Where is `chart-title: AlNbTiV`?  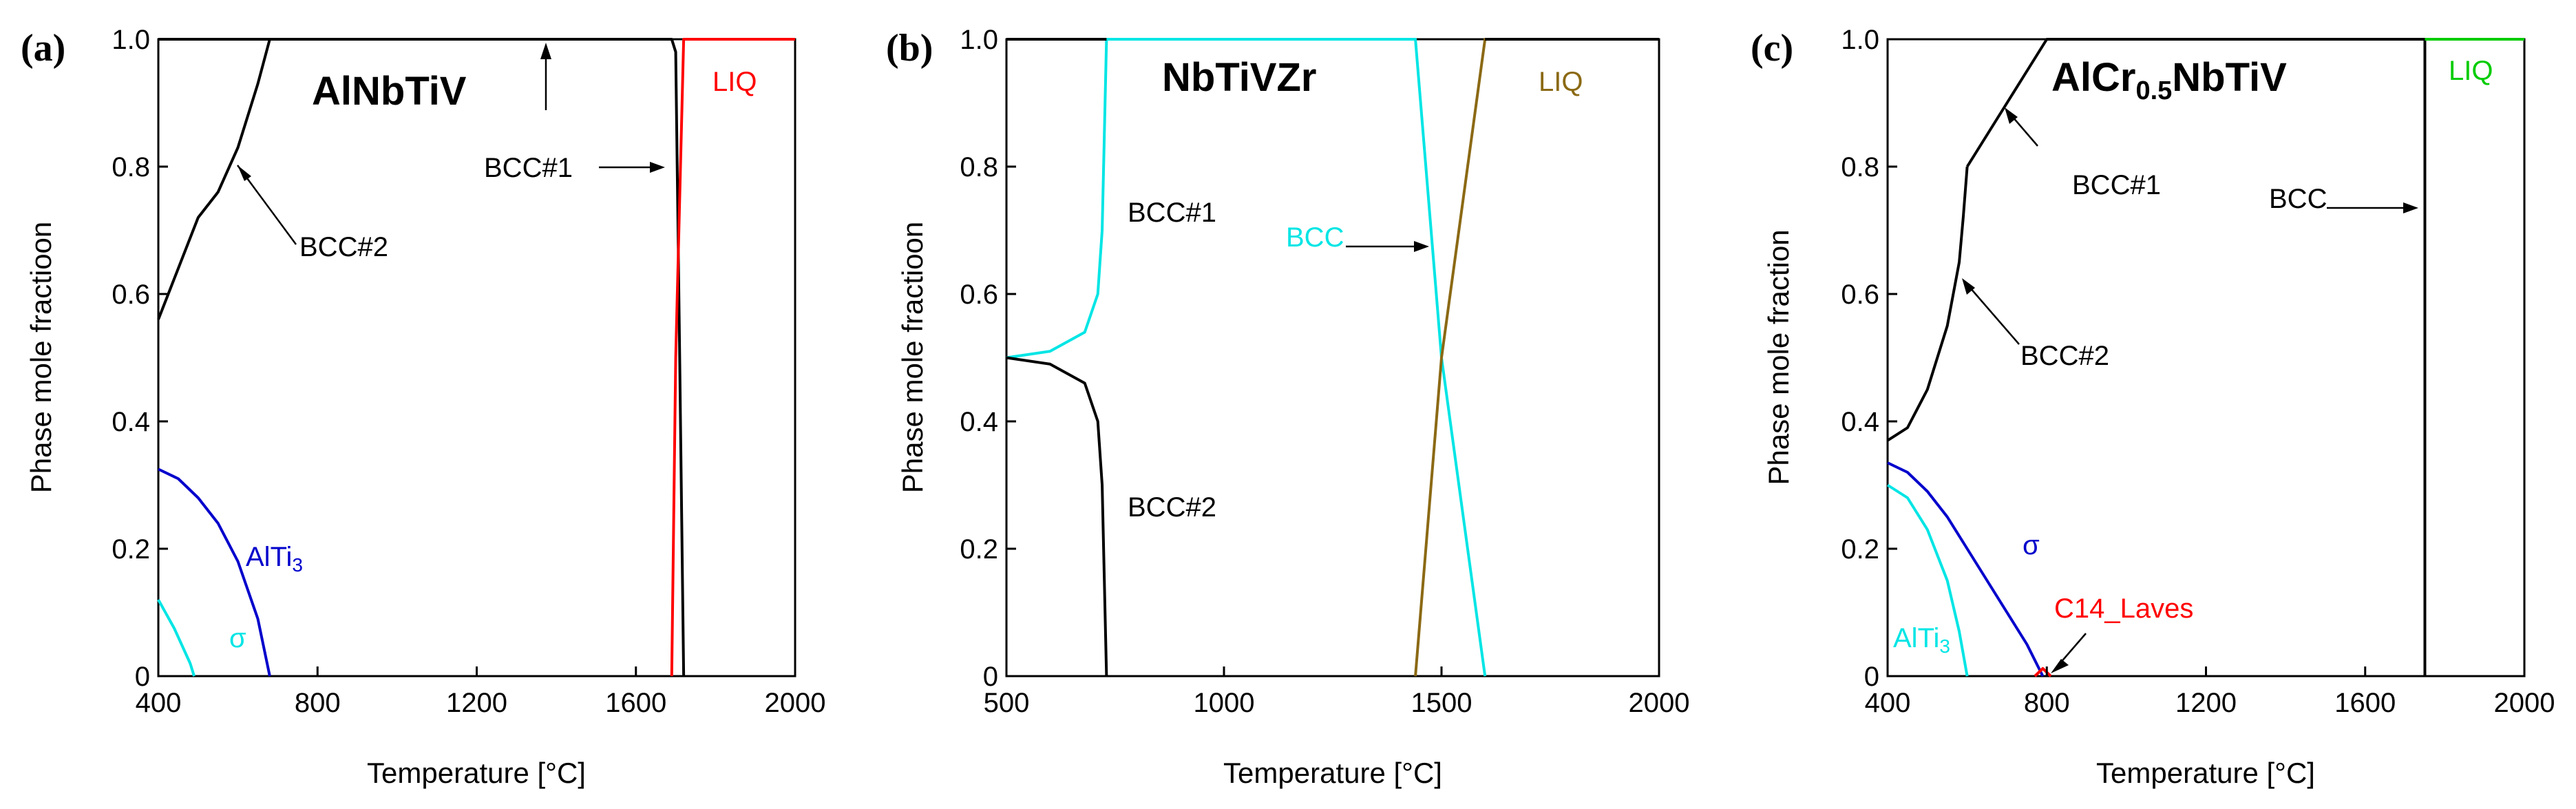
chart-title: AlNbTiV is located at coordinates (390, 91).